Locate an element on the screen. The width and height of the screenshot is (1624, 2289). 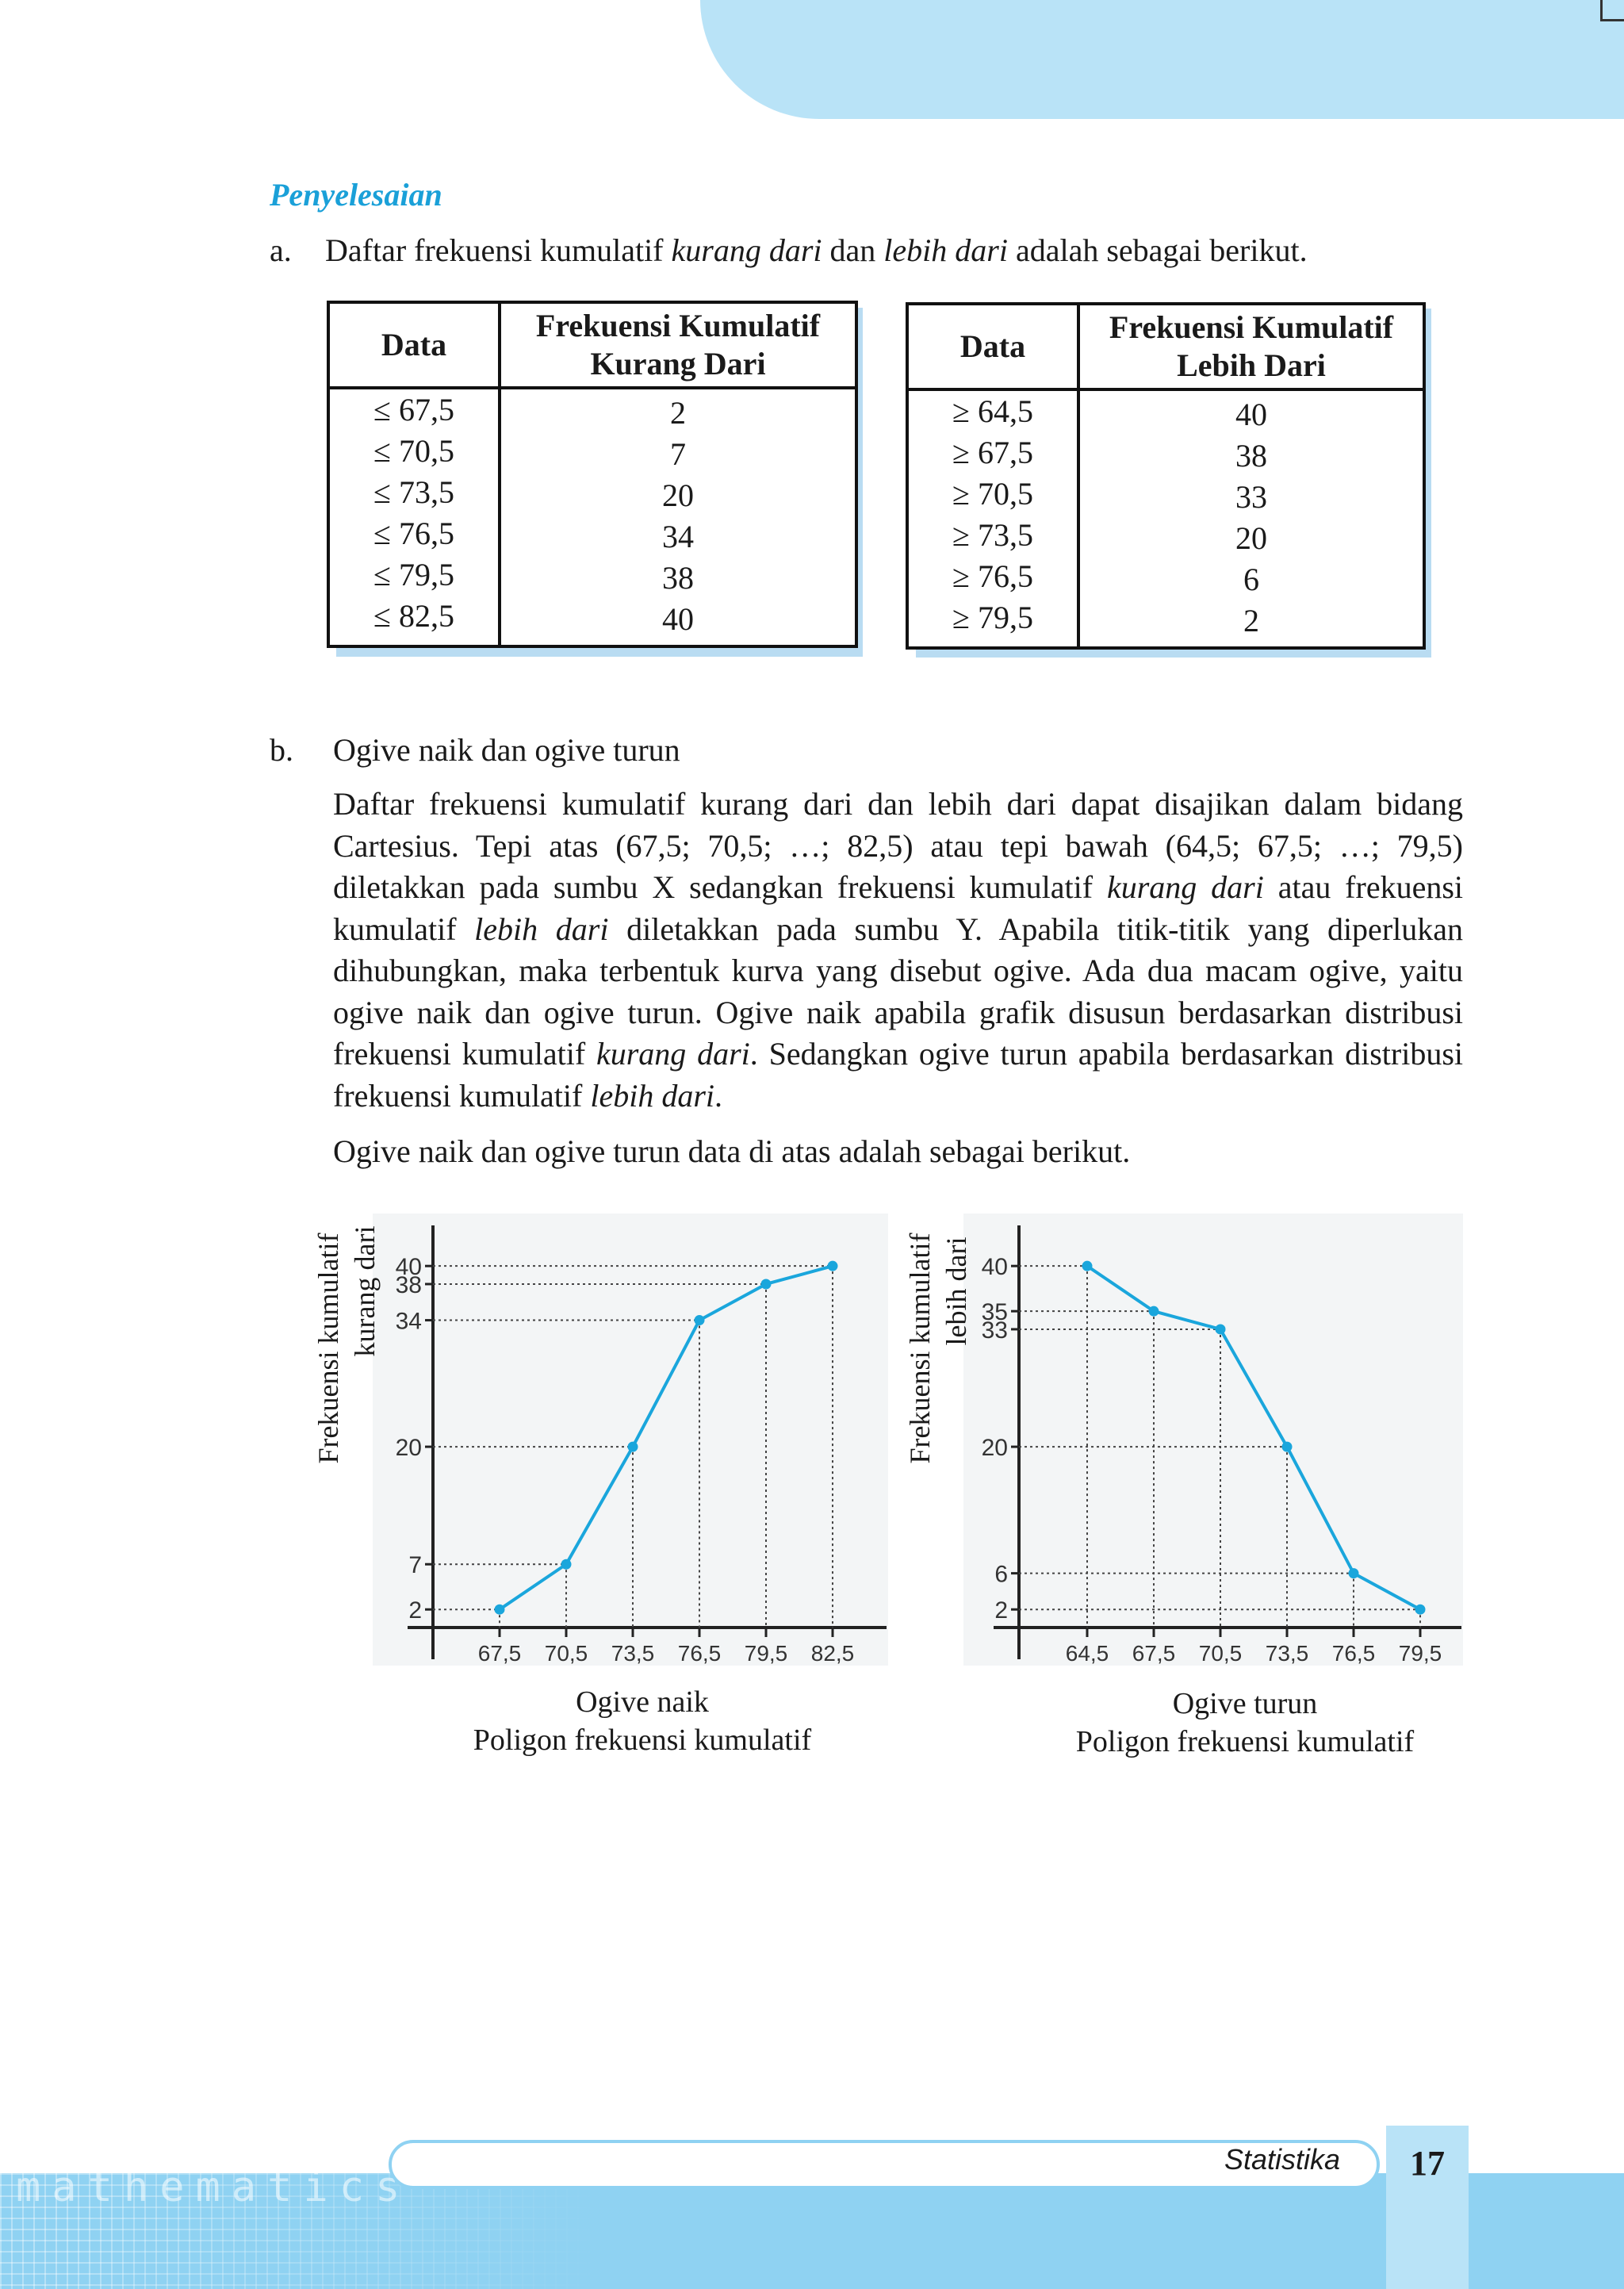
table-header-data: Data is located at coordinates (414, 344).